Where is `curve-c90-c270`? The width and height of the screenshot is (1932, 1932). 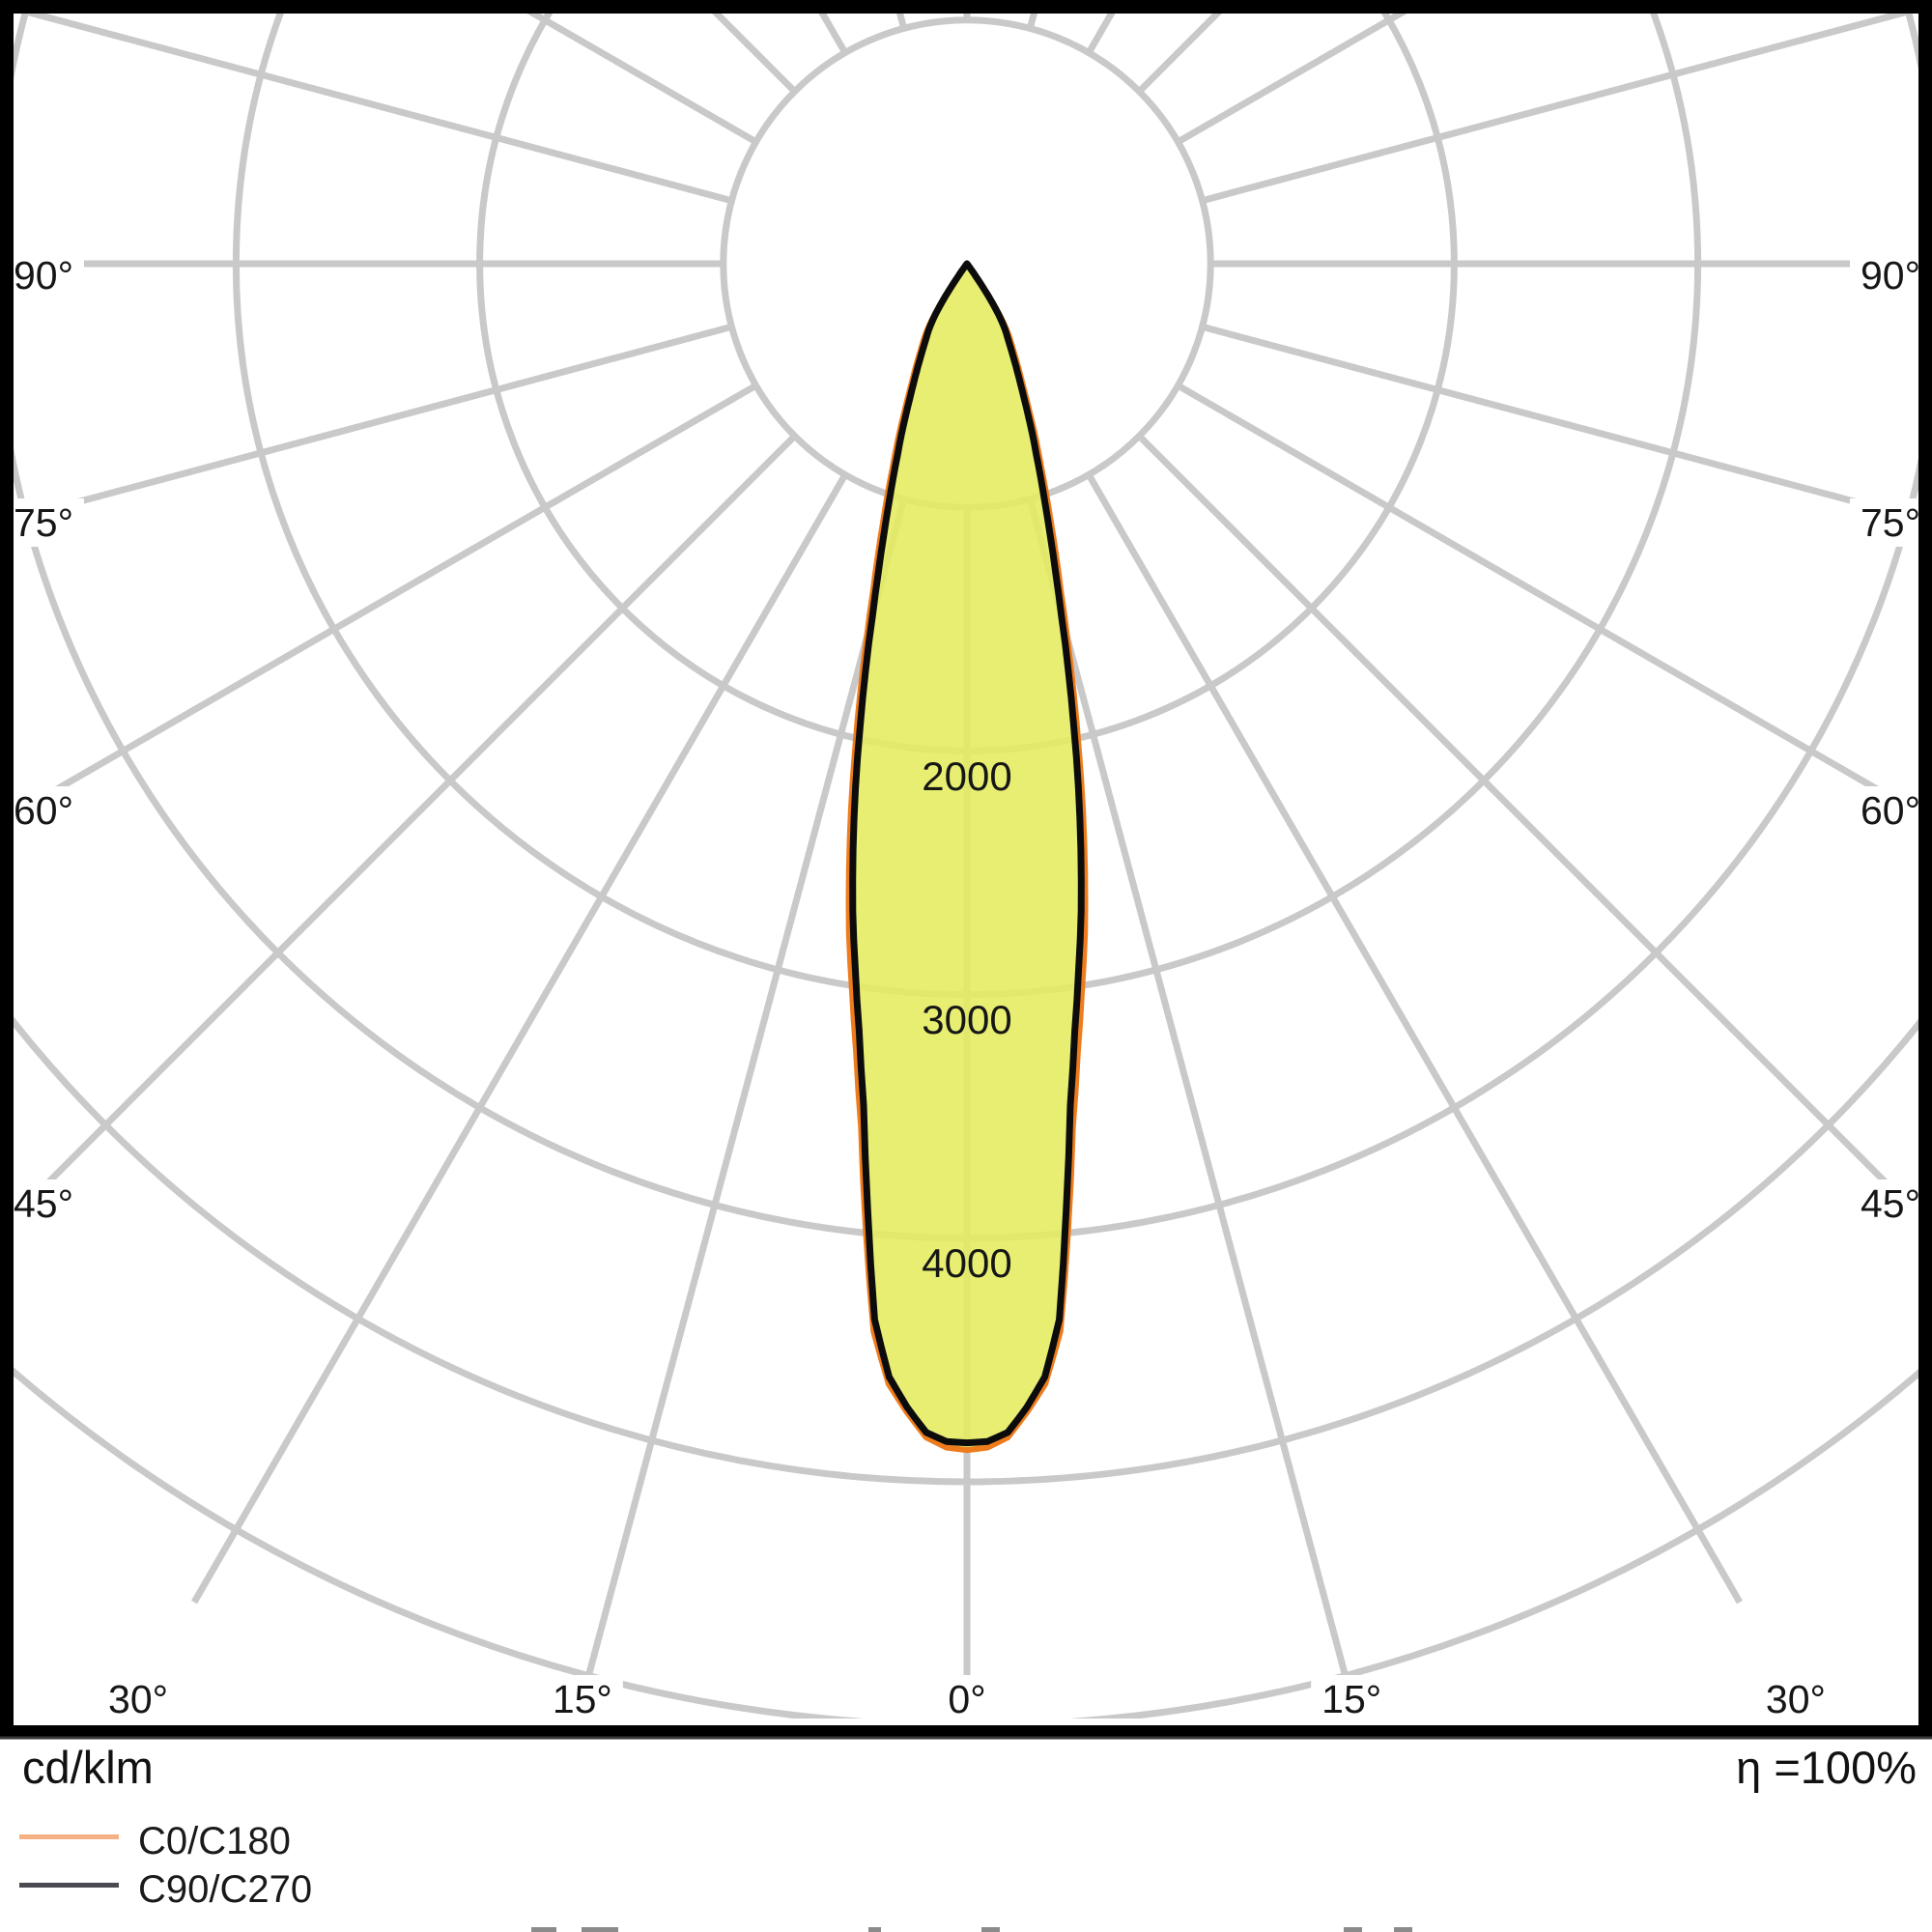 curve-c90-c270 is located at coordinates (967, 853).